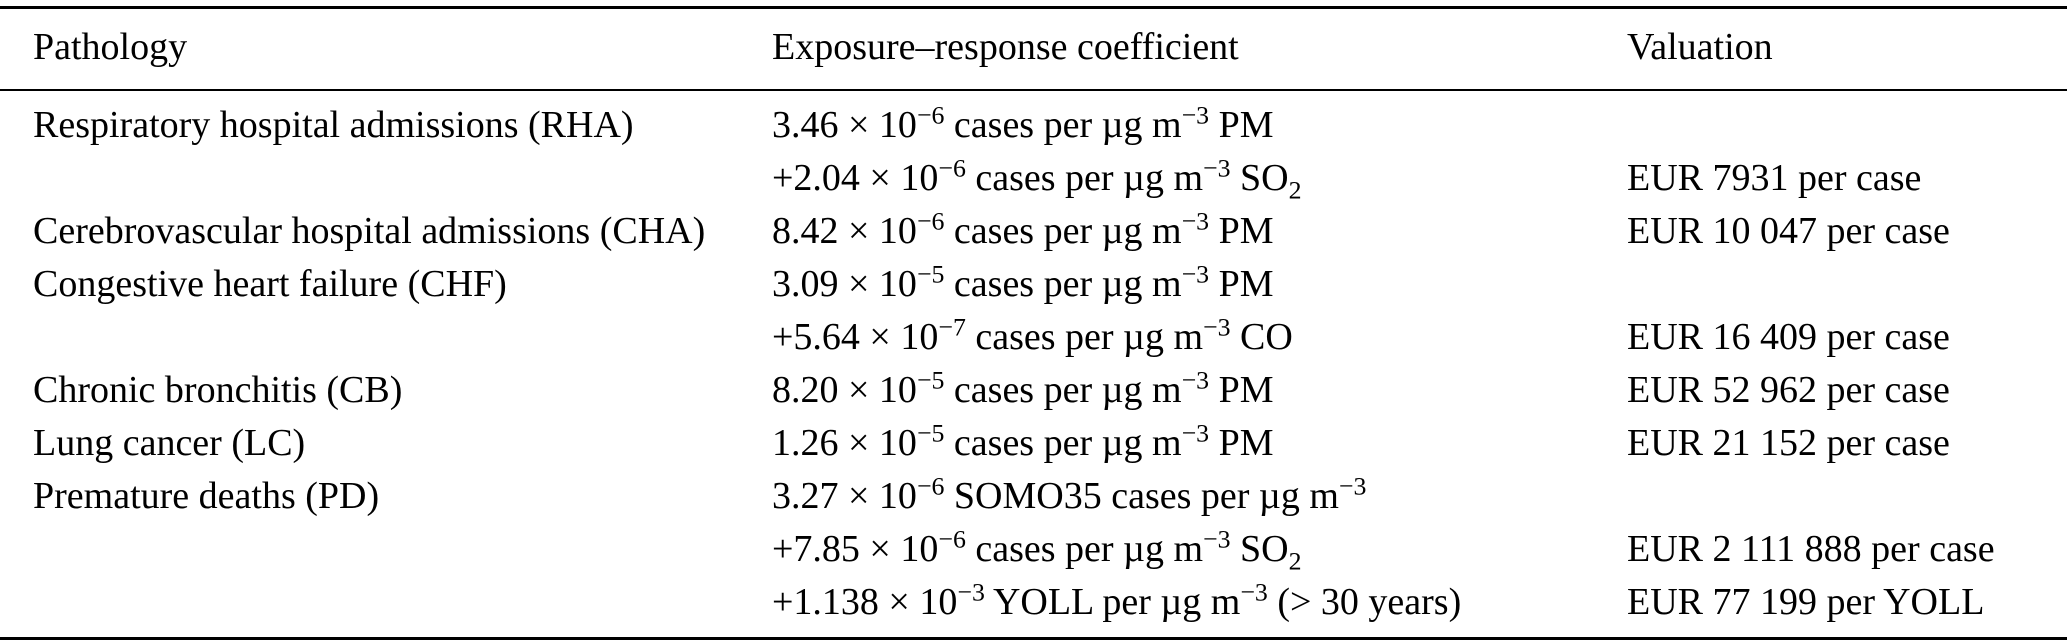 This screenshot has width=2067, height=641. I want to click on coefficient-text: +5.64 × 10, so click(855, 337).